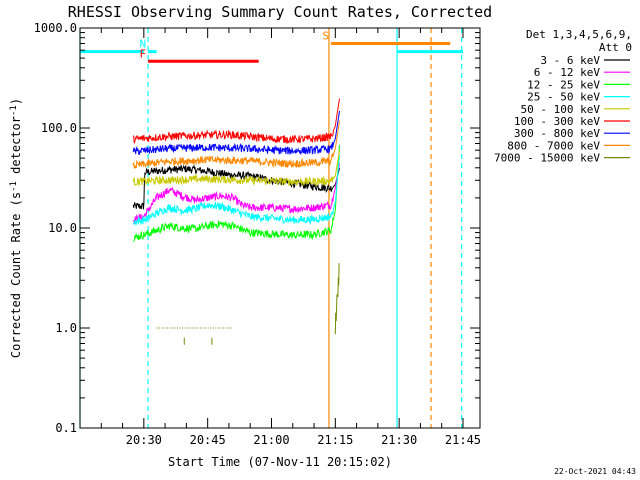 The height and width of the screenshot is (480, 640). I want to click on series-line-12-25kev, so click(236, 193).